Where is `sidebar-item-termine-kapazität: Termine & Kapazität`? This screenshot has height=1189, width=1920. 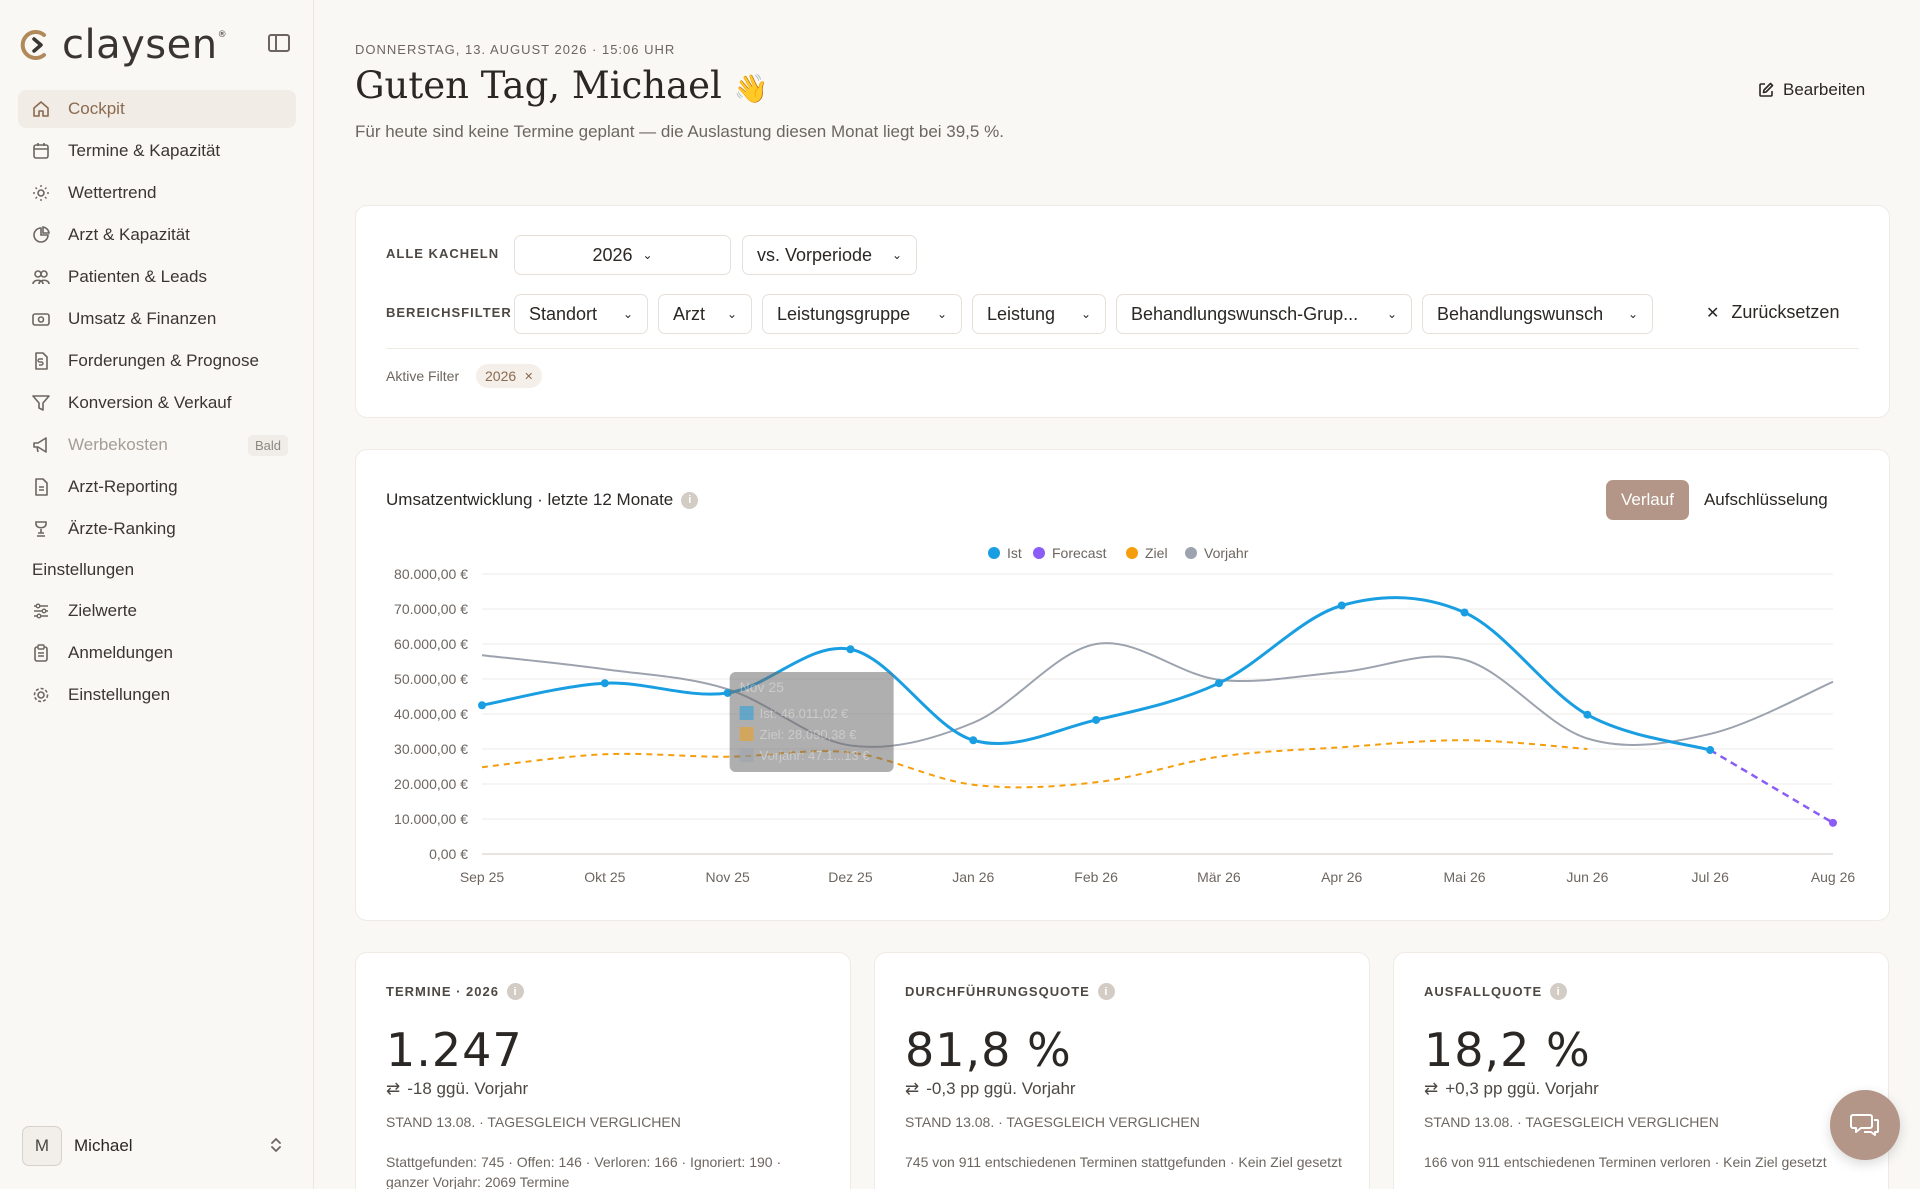
sidebar-item-termine-kapazität: Termine & Kapazität is located at coordinates (157, 151).